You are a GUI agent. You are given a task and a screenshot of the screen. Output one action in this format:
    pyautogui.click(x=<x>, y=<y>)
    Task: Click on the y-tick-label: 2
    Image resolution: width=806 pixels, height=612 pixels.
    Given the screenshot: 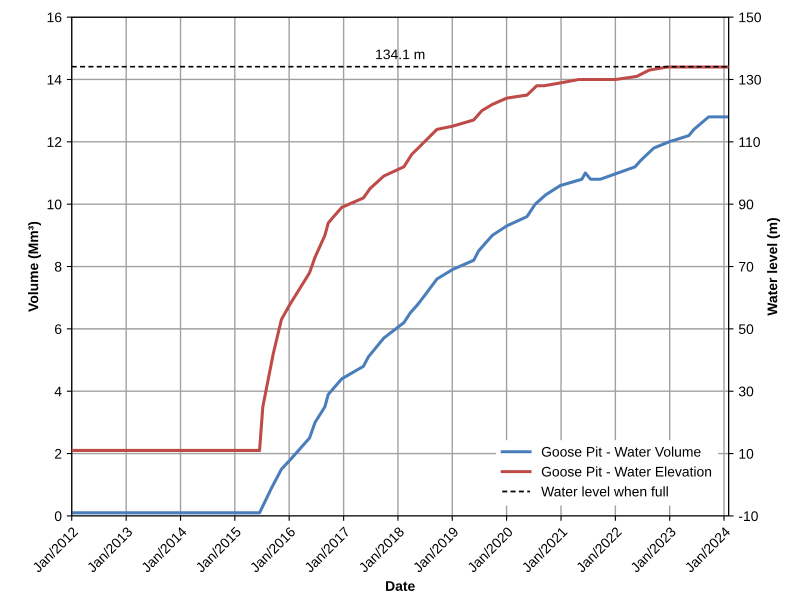 What is the action you would take?
    pyautogui.click(x=58, y=453)
    